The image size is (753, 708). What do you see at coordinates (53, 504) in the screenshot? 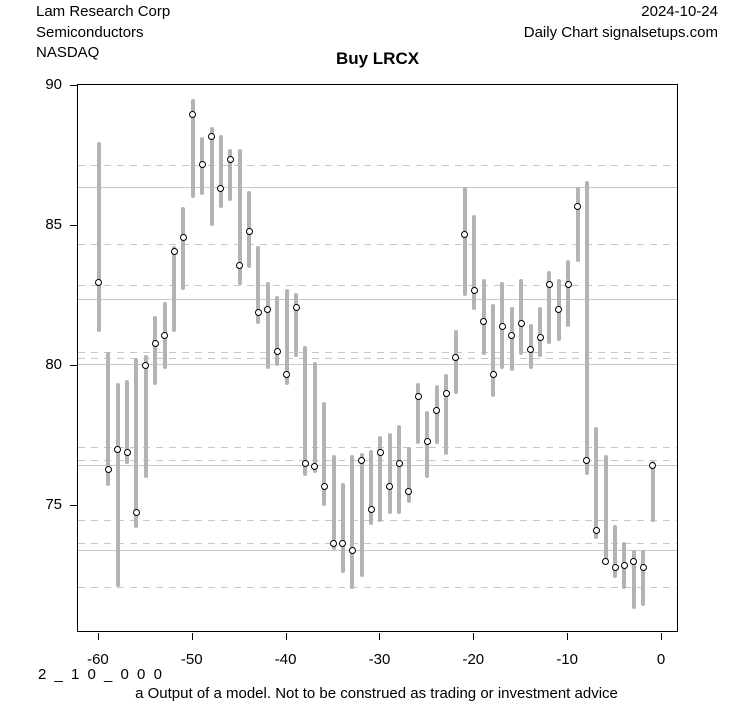
I see `y-tick-label: 75` at bounding box center [53, 504].